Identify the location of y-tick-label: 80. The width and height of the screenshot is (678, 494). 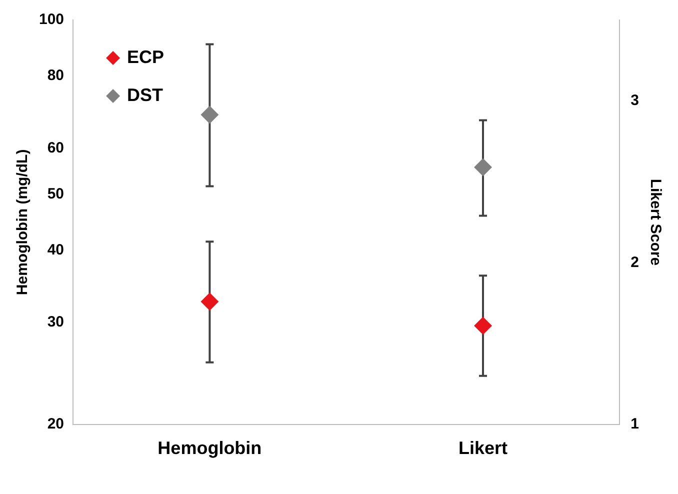
(55, 75).